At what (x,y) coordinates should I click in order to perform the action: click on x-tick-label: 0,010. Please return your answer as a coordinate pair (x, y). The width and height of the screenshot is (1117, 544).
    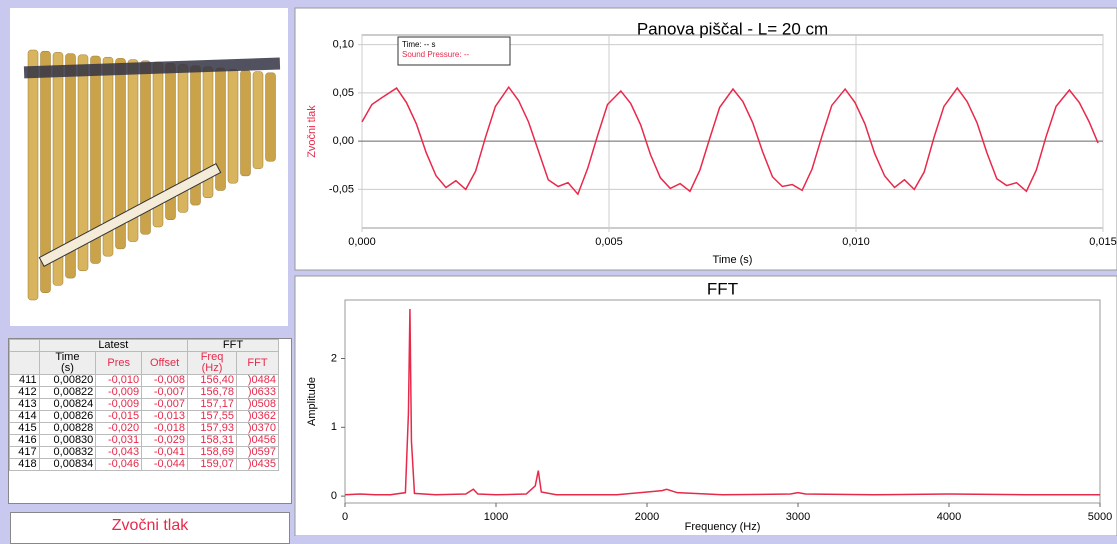
    Looking at the image, I should click on (856, 242).